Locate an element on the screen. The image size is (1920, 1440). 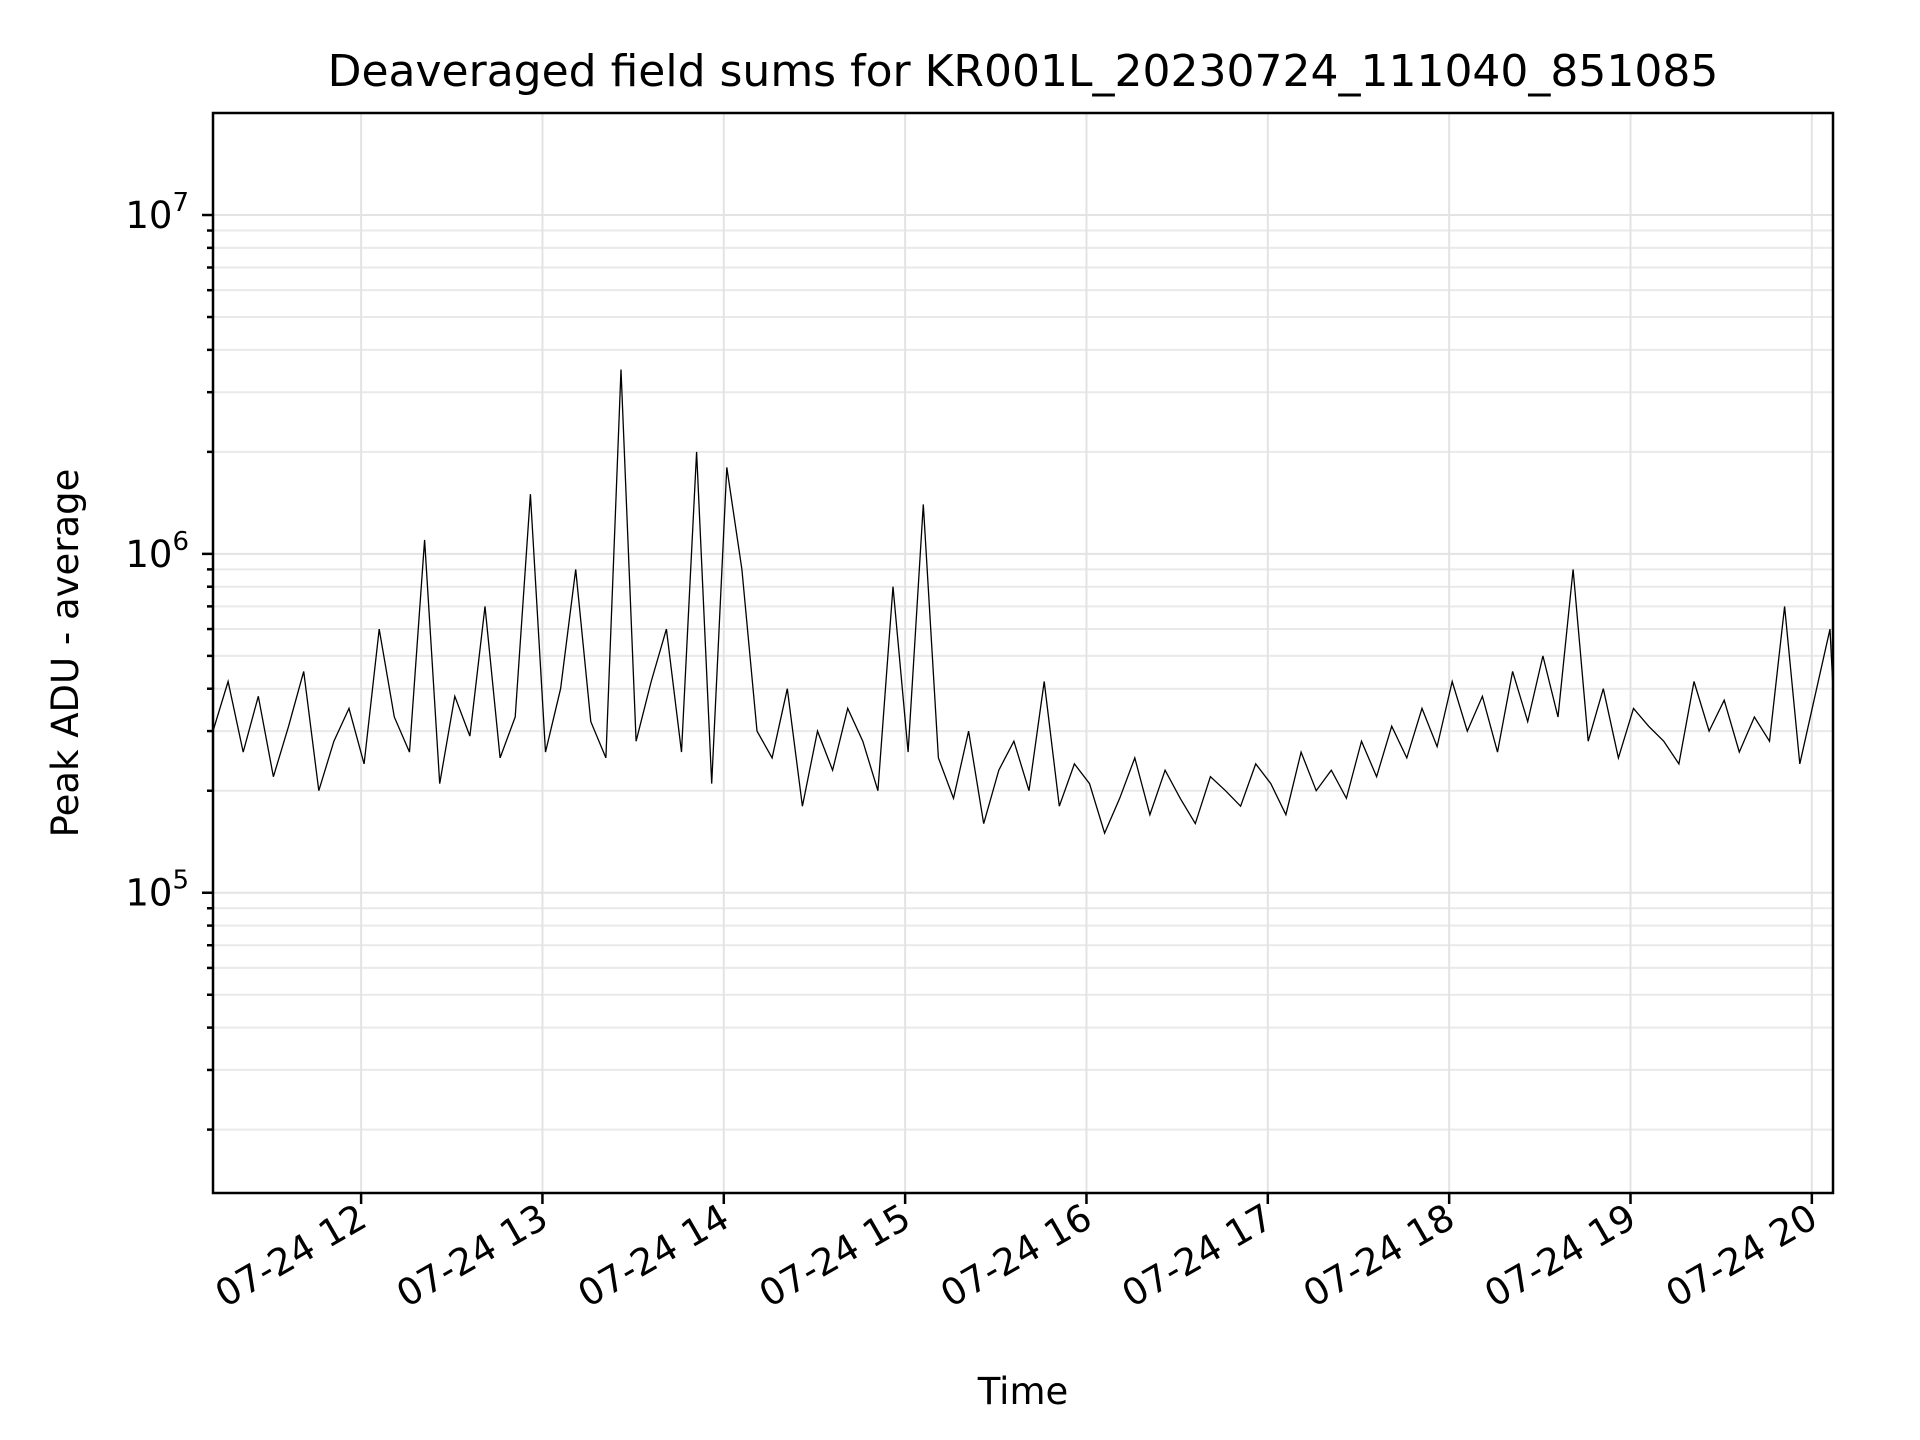
y-tick-label: 10⁶ is located at coordinates (157, 551).